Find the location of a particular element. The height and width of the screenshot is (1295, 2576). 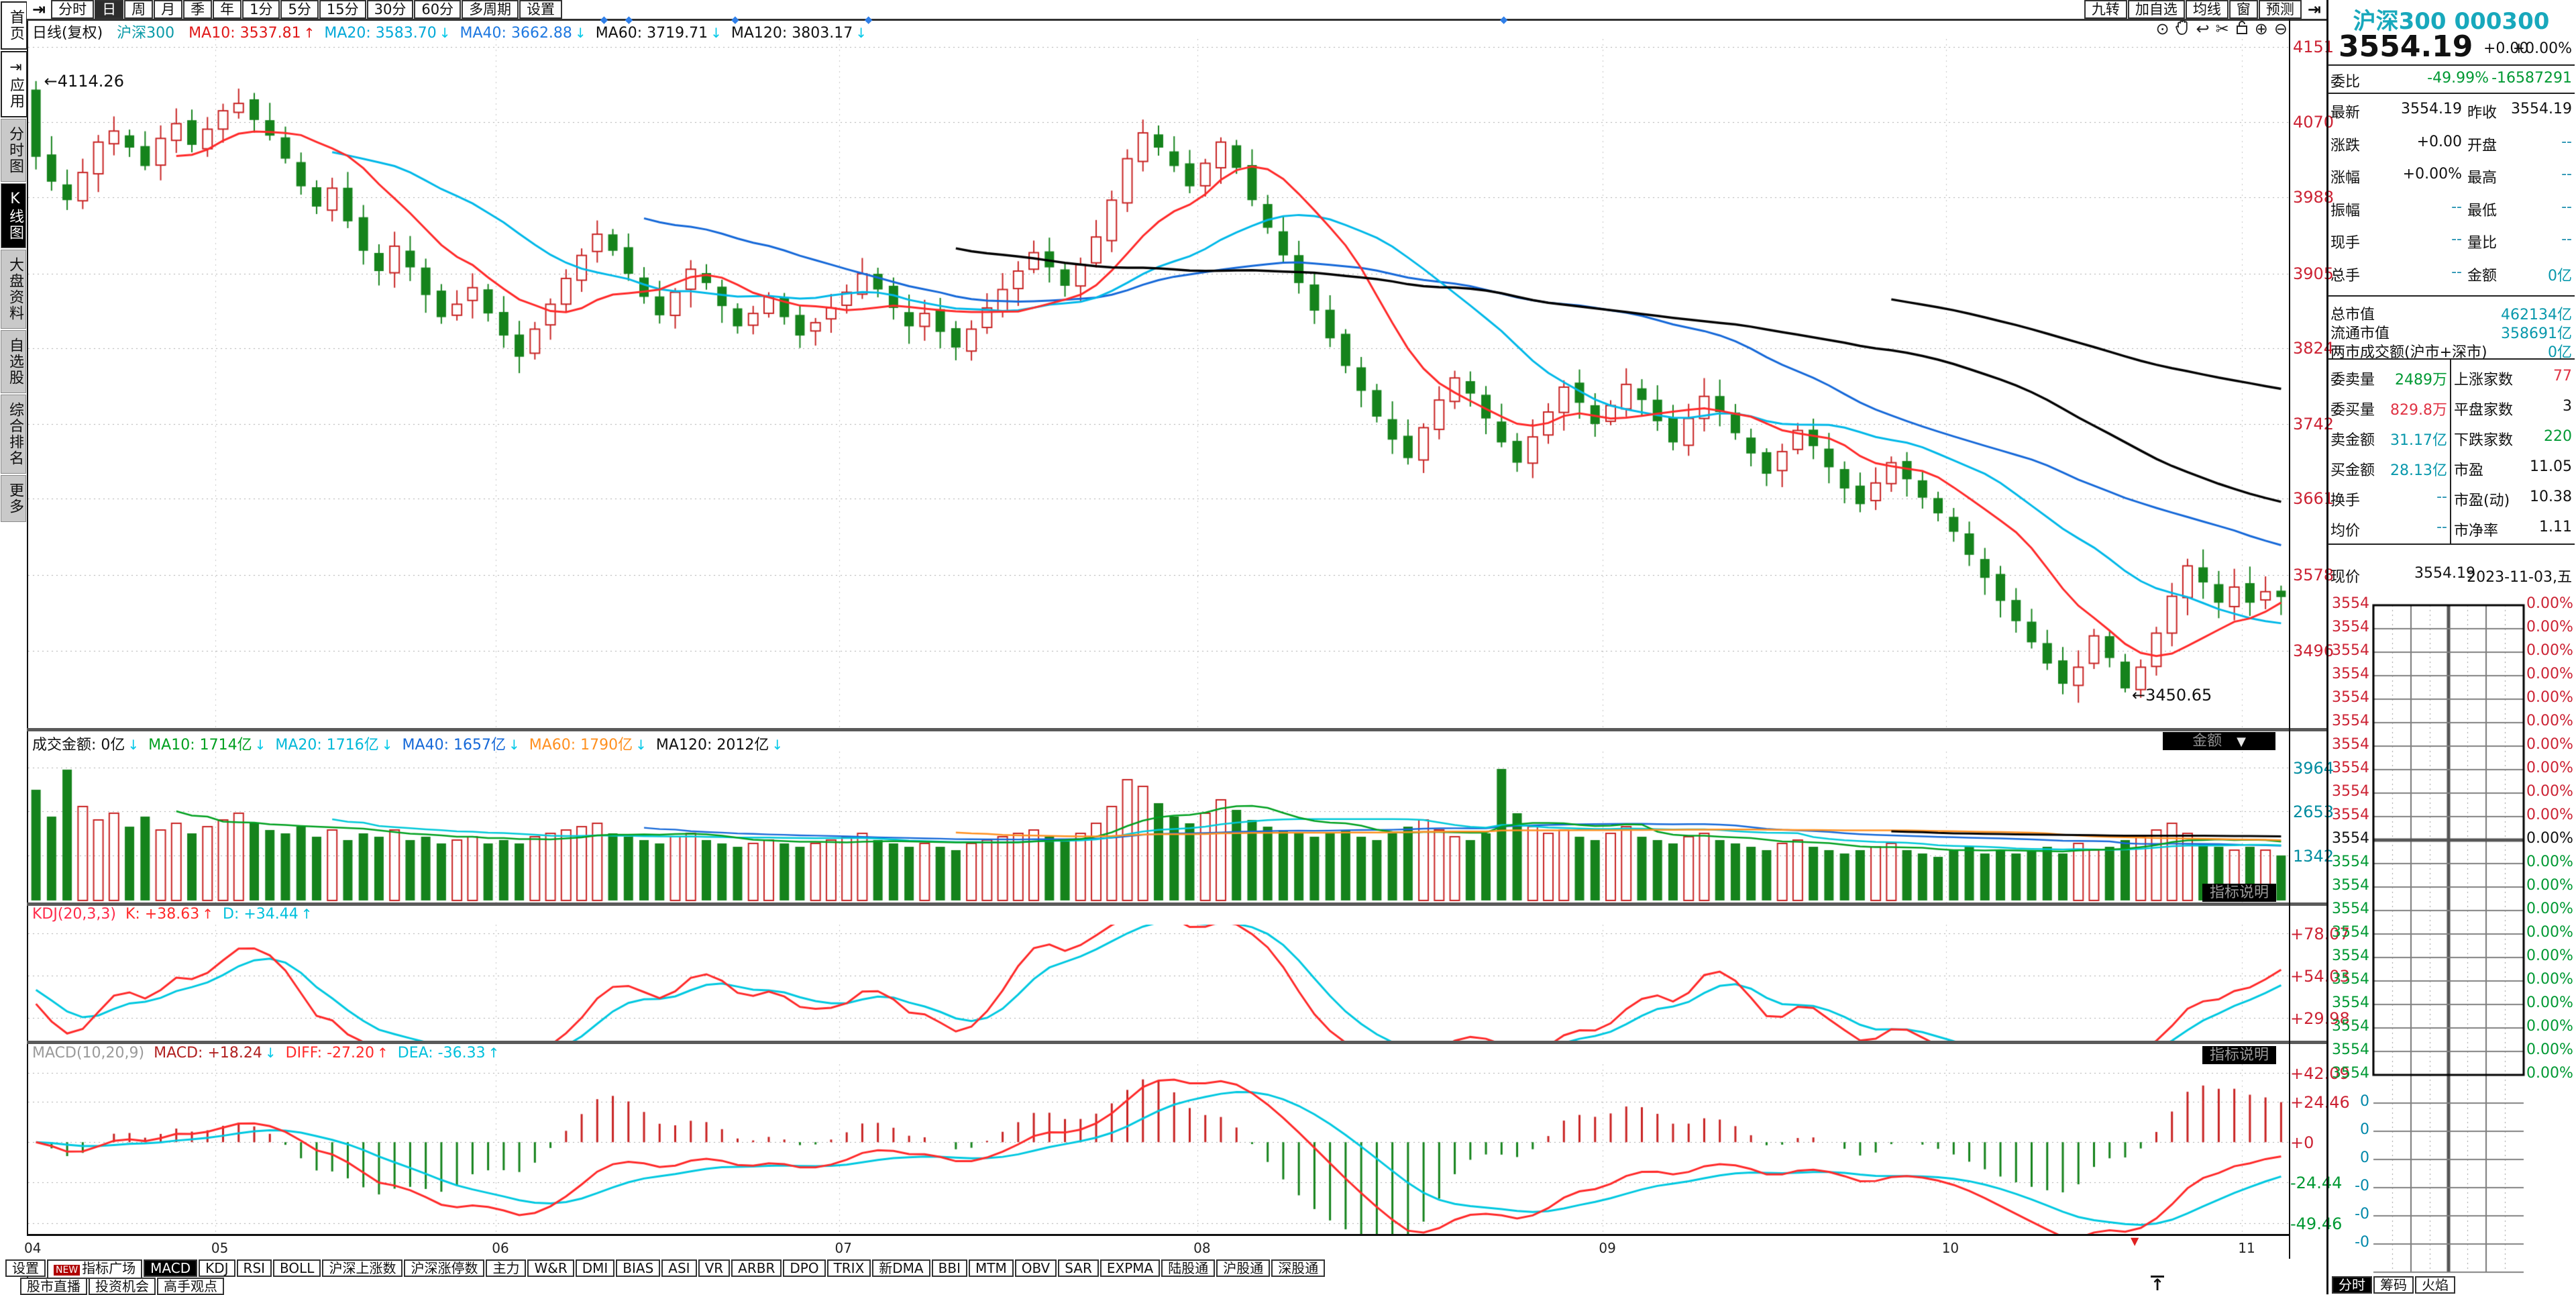

collapse-left-icon: ⇥ is located at coordinates (39, 9).